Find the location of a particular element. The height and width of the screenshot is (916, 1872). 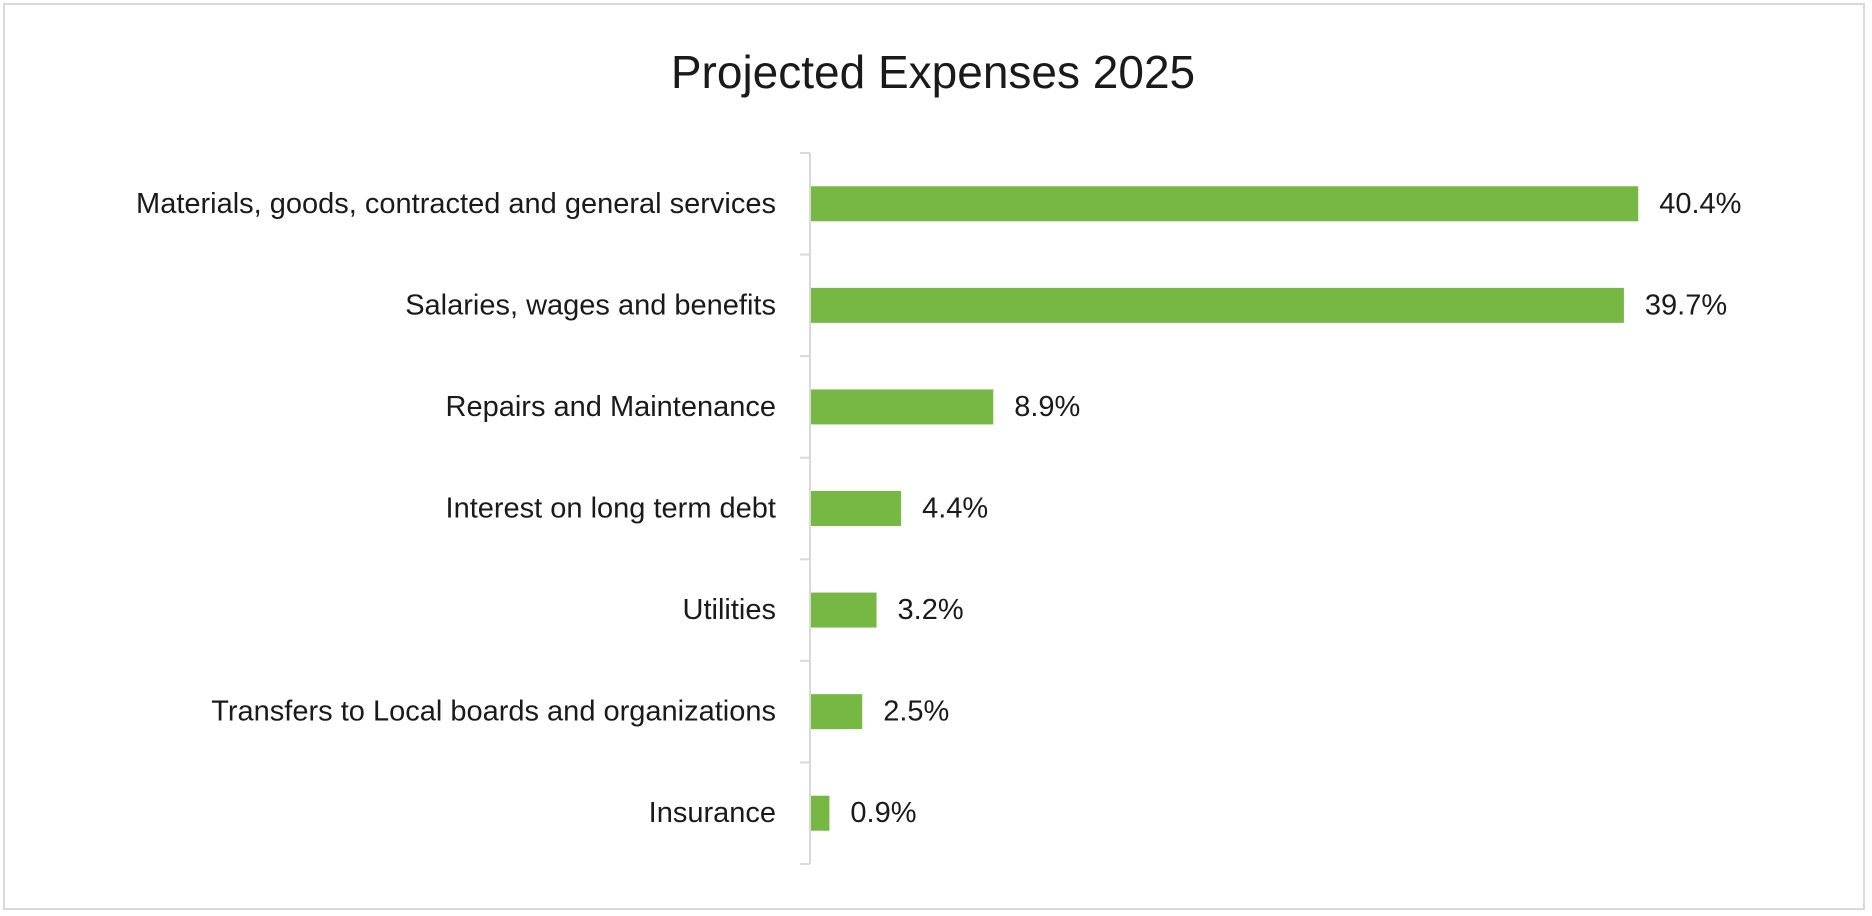

data-label: 8.9% is located at coordinates (1047, 407).